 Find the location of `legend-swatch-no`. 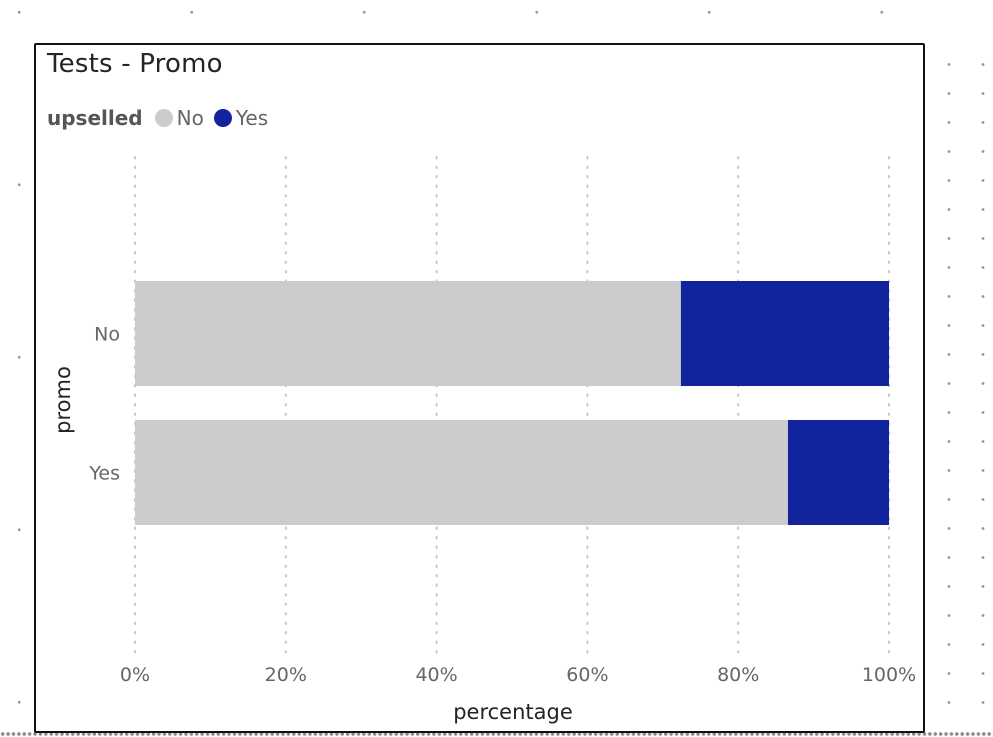

legend-swatch-no is located at coordinates (163, 118).